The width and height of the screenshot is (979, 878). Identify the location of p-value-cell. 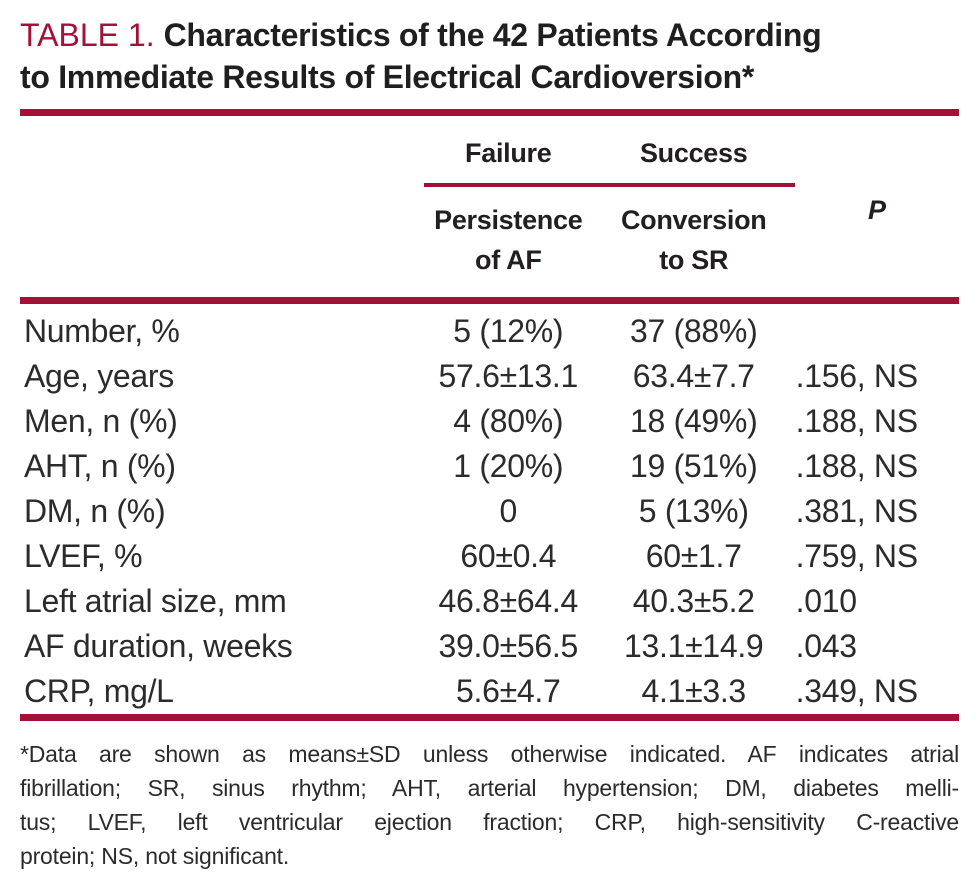
(877, 328).